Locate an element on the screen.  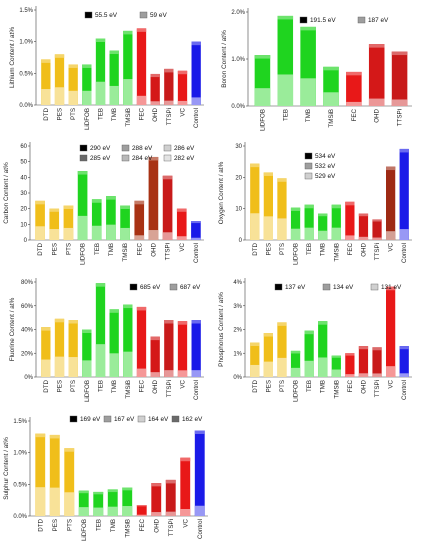
bar-vc is located at coordinates (391, 331).